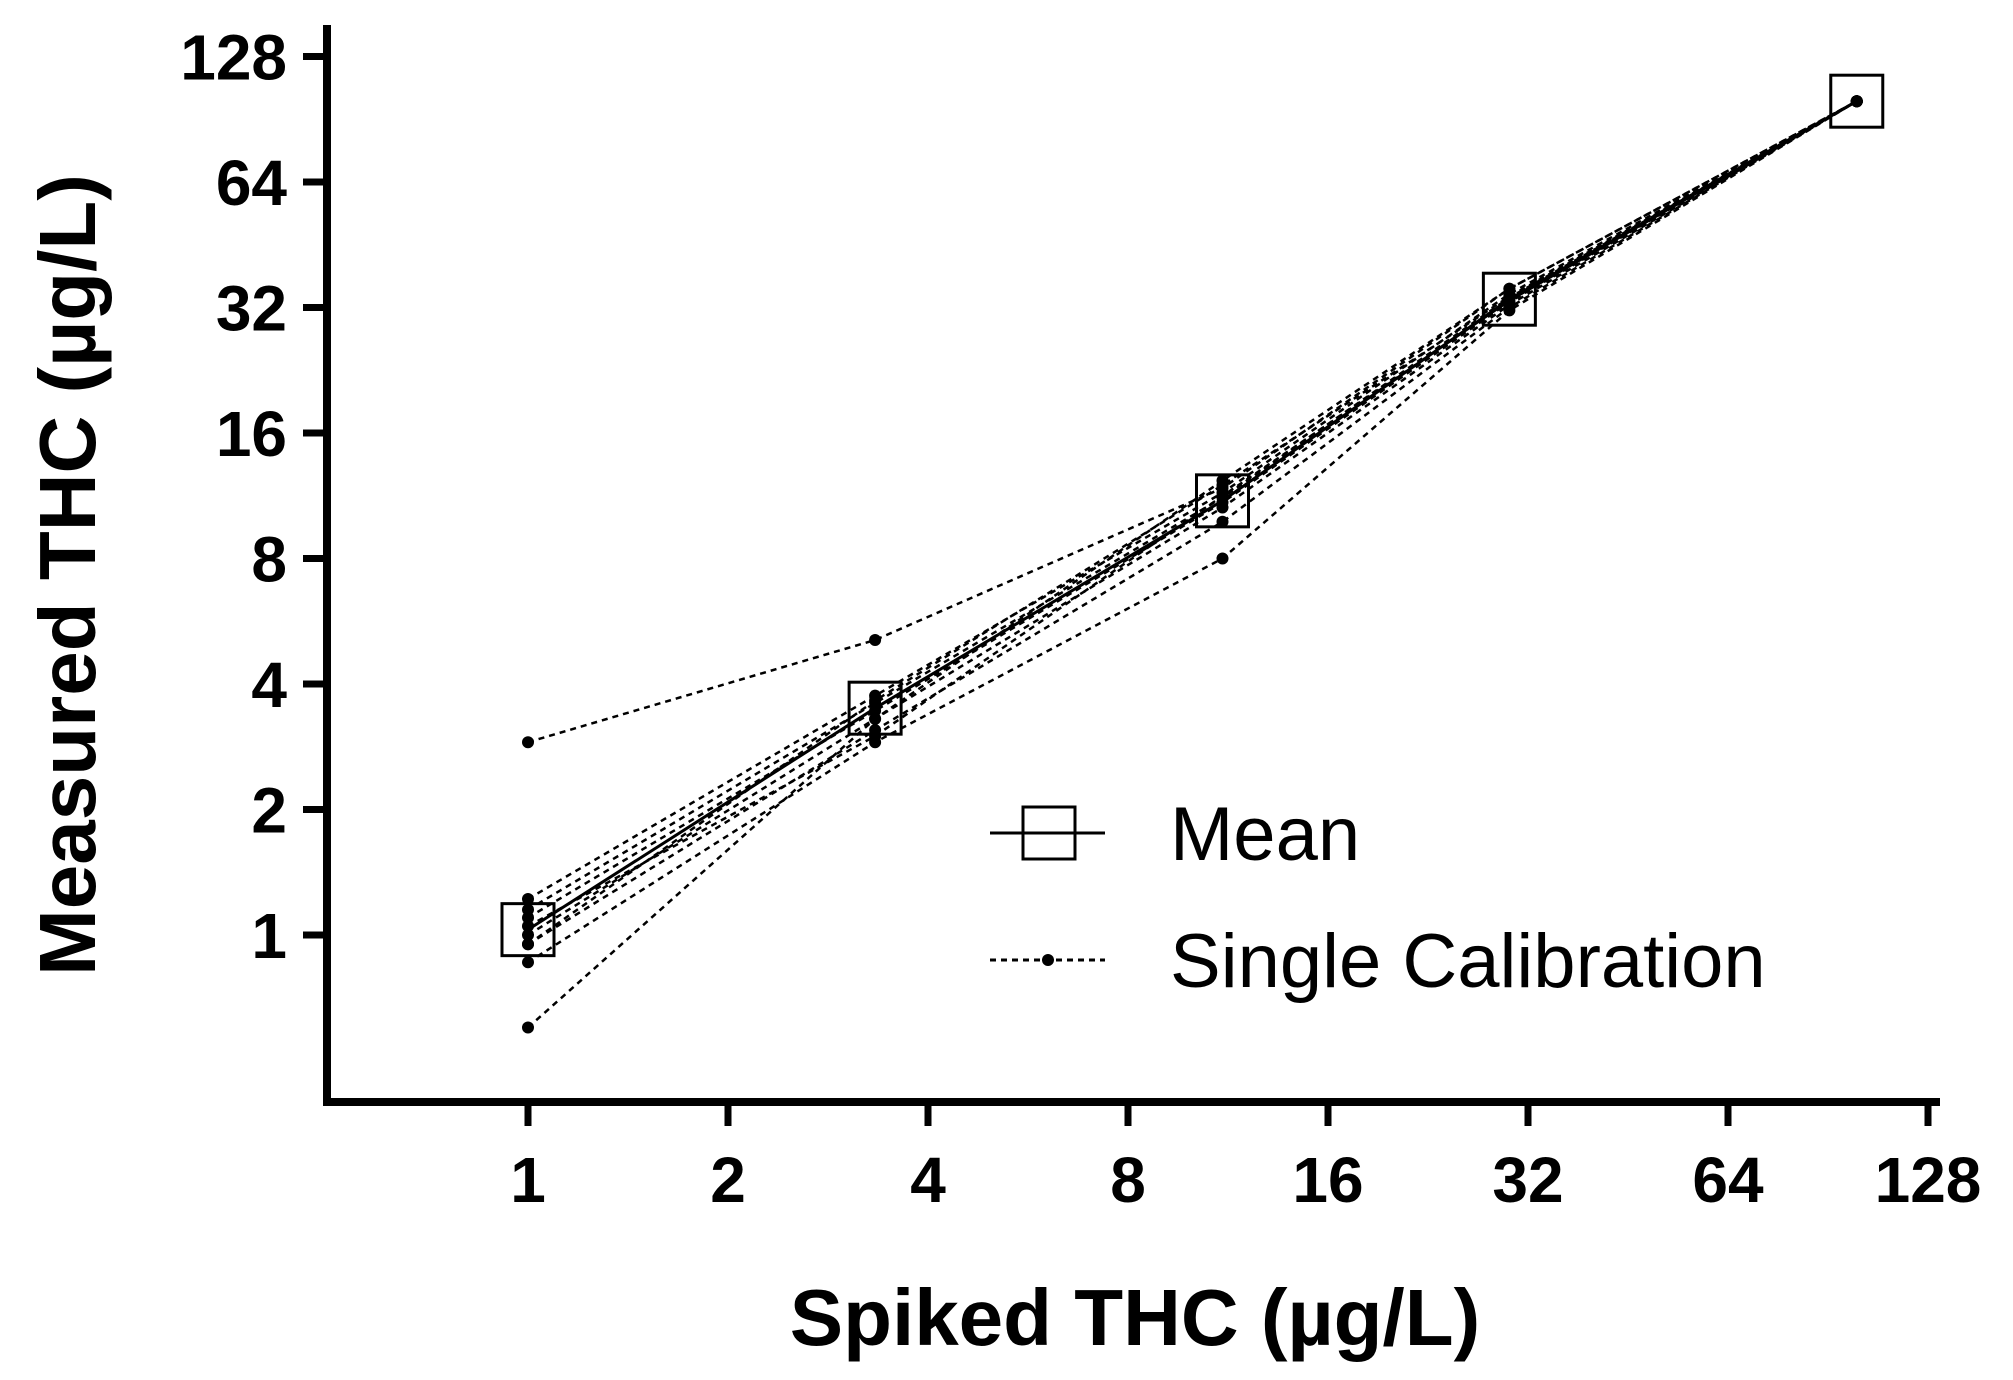  Describe the element at coordinates (233, 58) in the screenshot. I see `y-tick-label: 128` at that location.